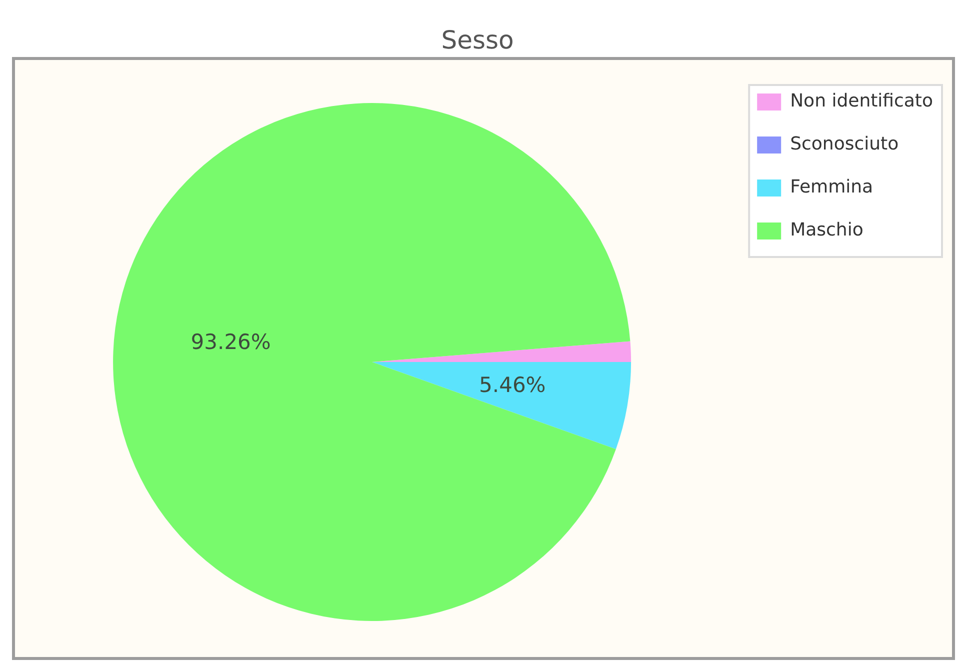 The width and height of the screenshot is (962, 662). What do you see at coordinates (512, 384) in the screenshot?
I see `data-label: 5.46%` at bounding box center [512, 384].